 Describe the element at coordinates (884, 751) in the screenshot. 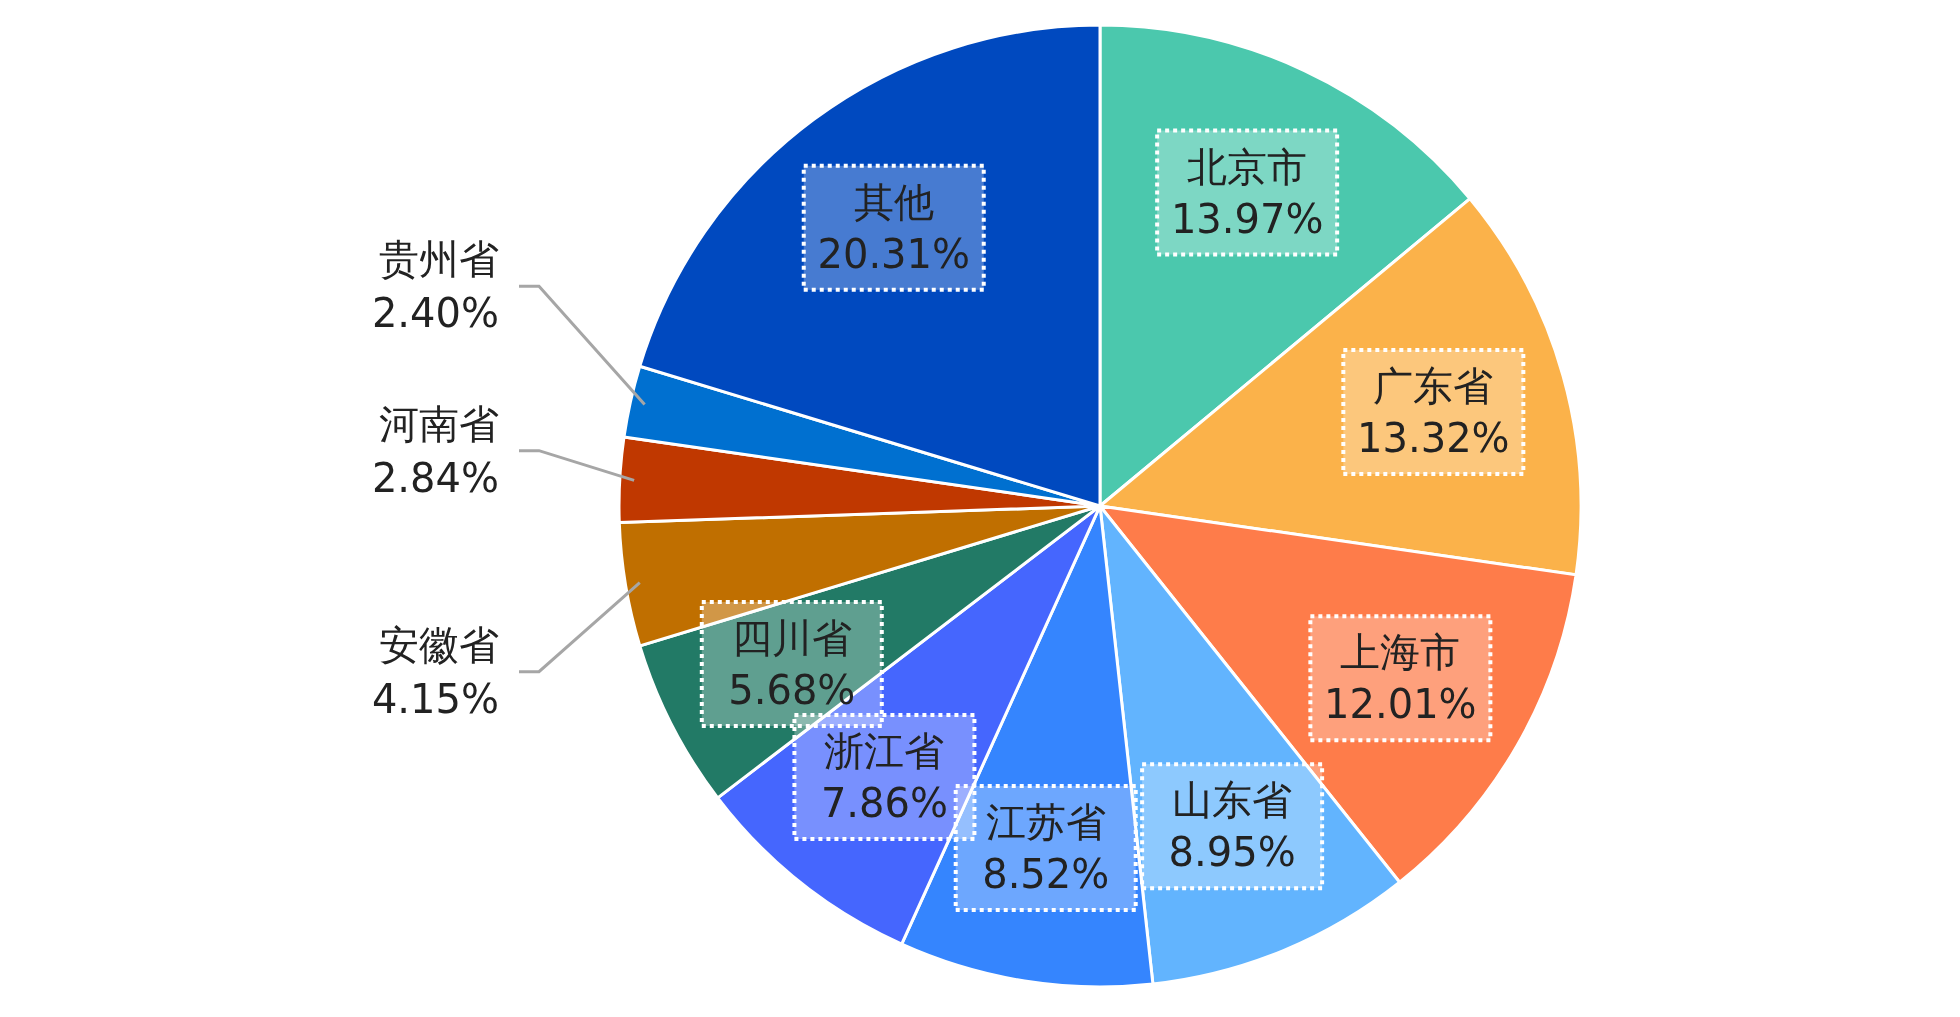

I see `slice-label: 浙江省` at that location.